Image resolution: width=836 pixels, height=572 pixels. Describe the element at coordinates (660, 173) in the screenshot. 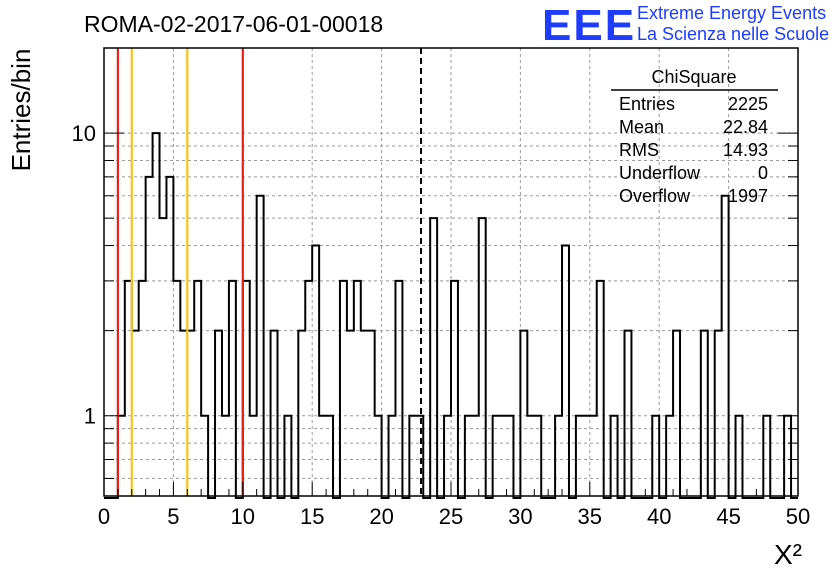

I see `stats-label-underflow: Underflow` at that location.